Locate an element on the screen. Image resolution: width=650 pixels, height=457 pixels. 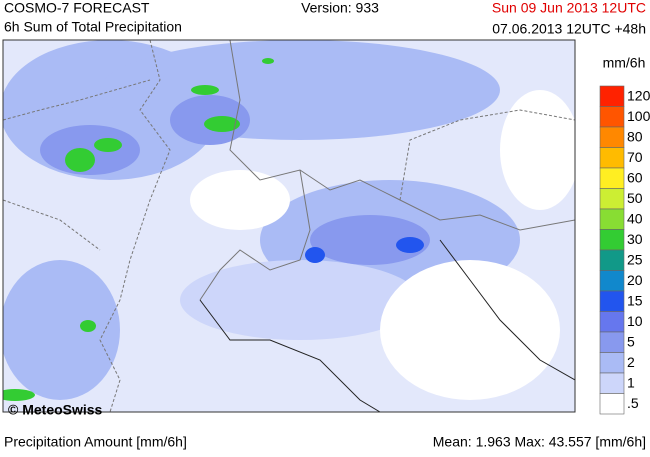
legend-label: 80 is located at coordinates (635, 137).